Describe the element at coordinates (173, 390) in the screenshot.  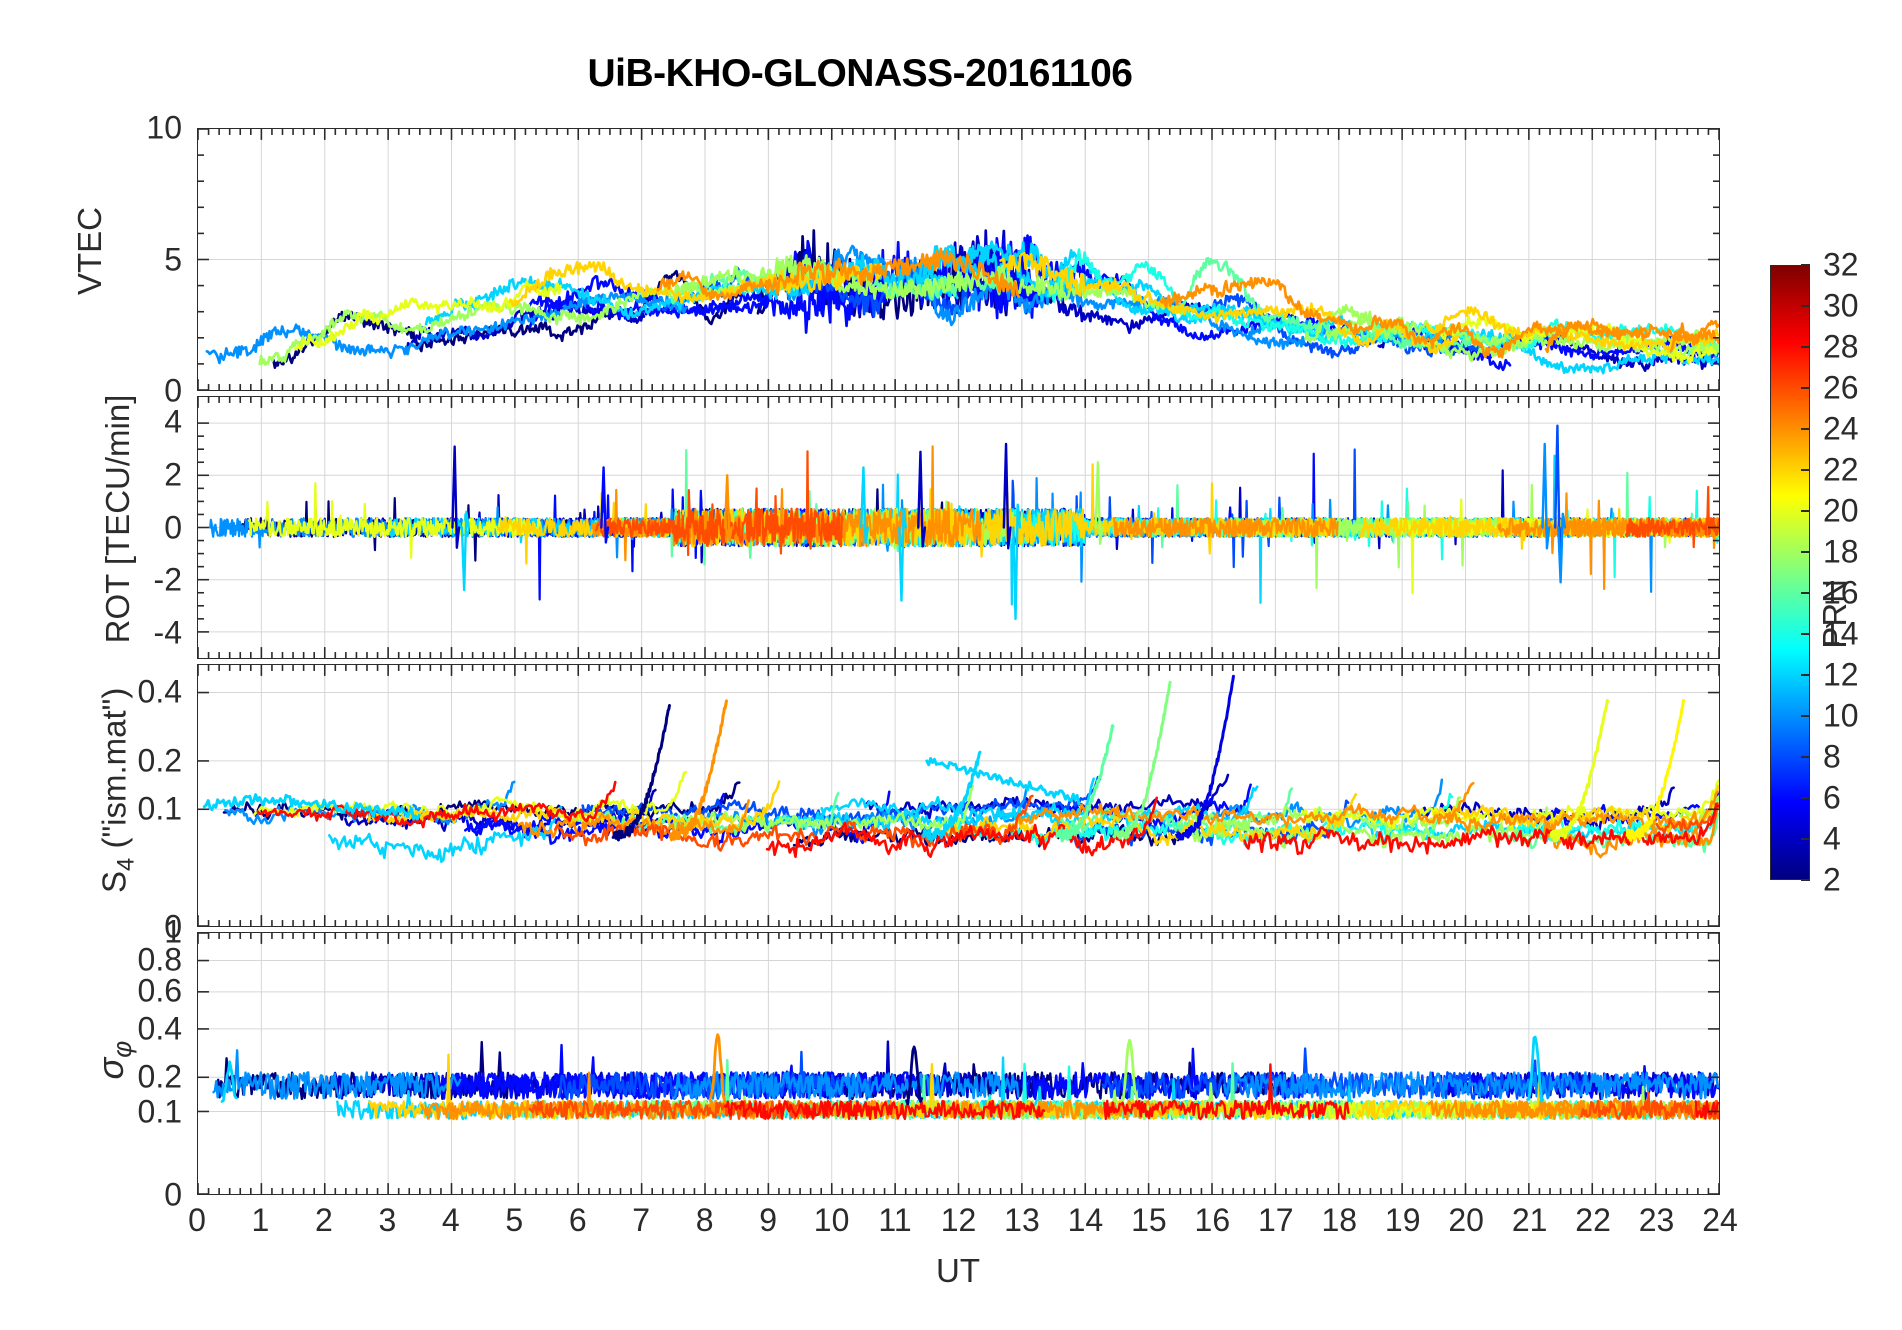
I see `vtec-ytick-0: 0` at that location.